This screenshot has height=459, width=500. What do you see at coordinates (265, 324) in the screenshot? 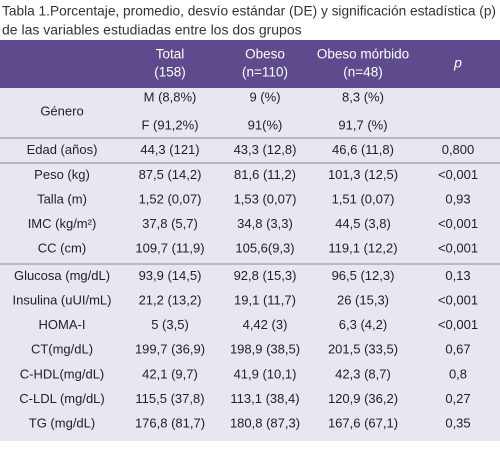
I see `cell: 4,42 (3)` at bounding box center [265, 324].